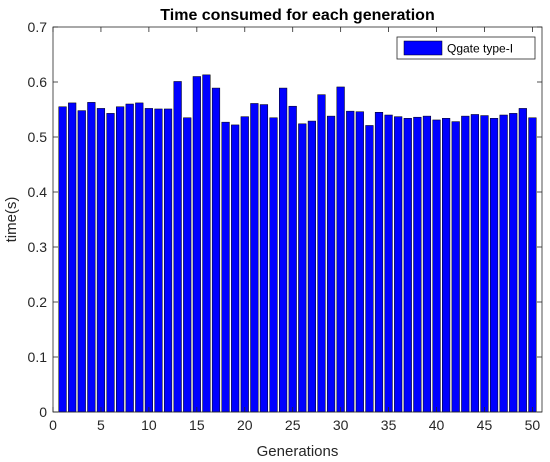 This screenshot has height=462, width=550. I want to click on y-tick-label: 0.4, so click(38, 192).